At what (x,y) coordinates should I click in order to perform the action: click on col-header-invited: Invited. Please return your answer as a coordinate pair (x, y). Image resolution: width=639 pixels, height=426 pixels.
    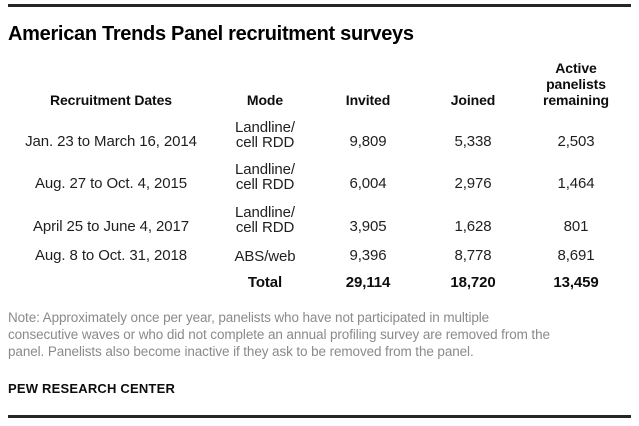
    Looking at the image, I should click on (368, 100).